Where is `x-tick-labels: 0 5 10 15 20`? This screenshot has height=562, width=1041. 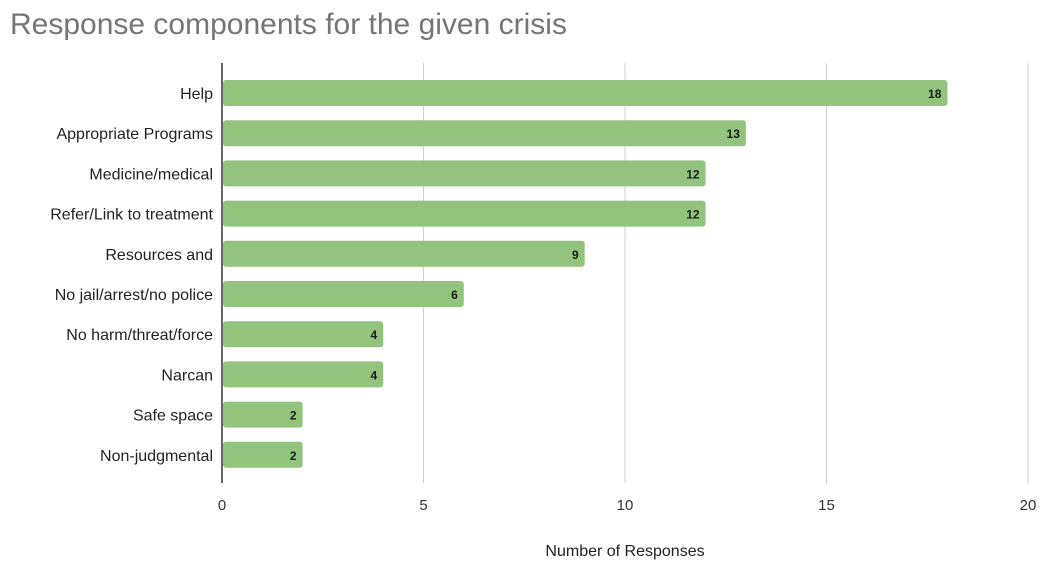
x-tick-labels: 0 5 10 15 20 is located at coordinates (627, 505).